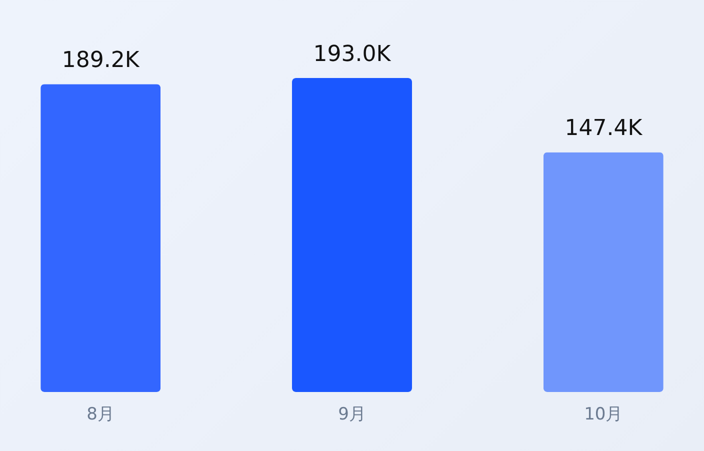  I want to click on data-label: 189.2K, so click(101, 61).